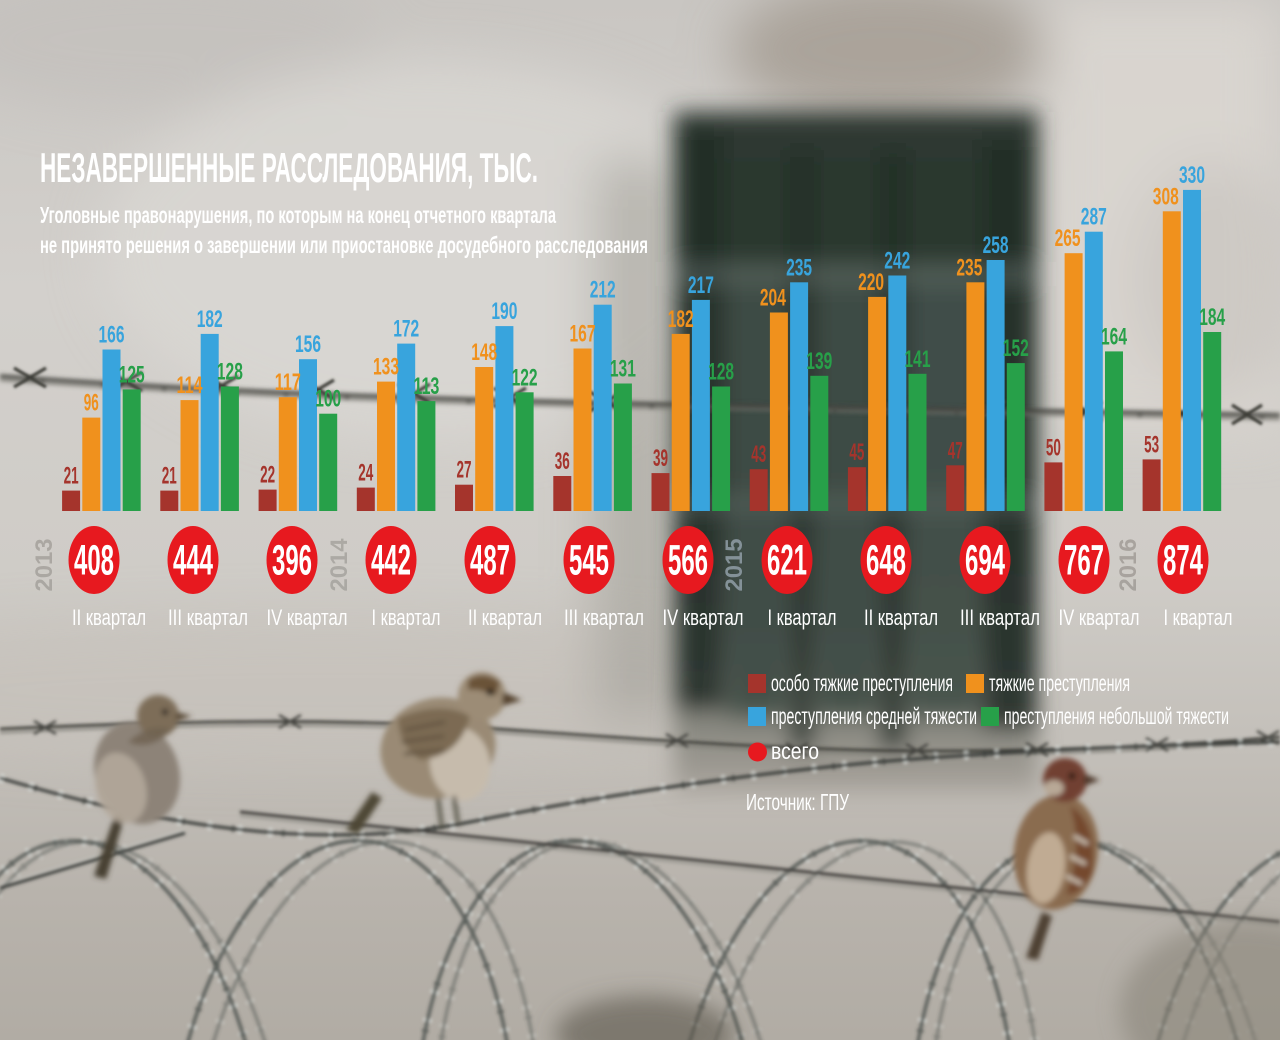  What do you see at coordinates (583, 334) in the screenshot?
I see `svg-text: 167` at bounding box center [583, 334].